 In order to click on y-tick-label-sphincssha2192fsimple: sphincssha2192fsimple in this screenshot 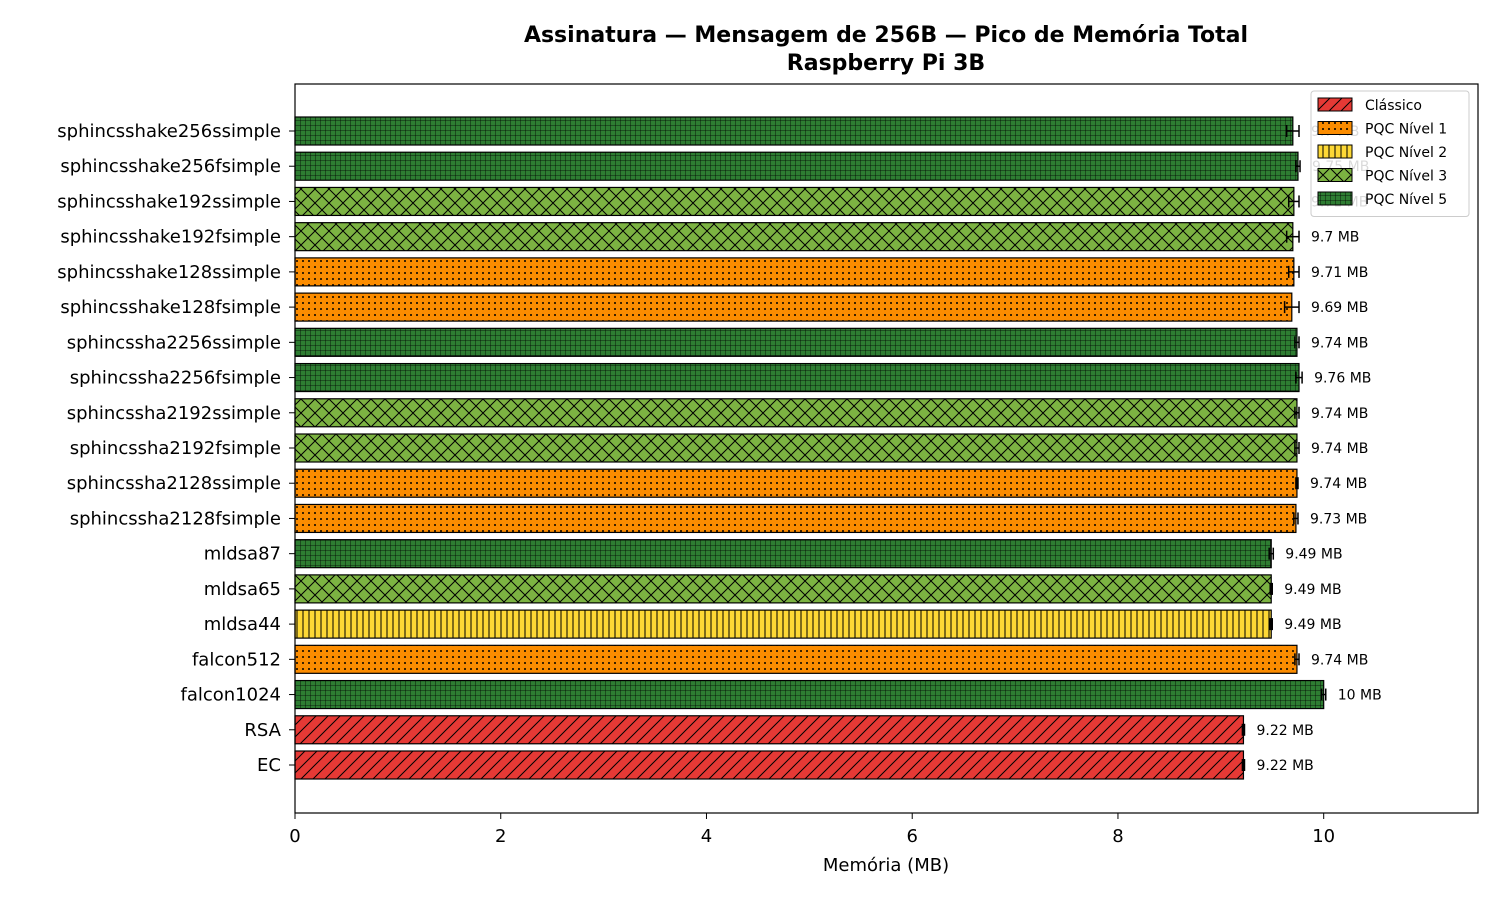, I will do `click(175, 448)`.